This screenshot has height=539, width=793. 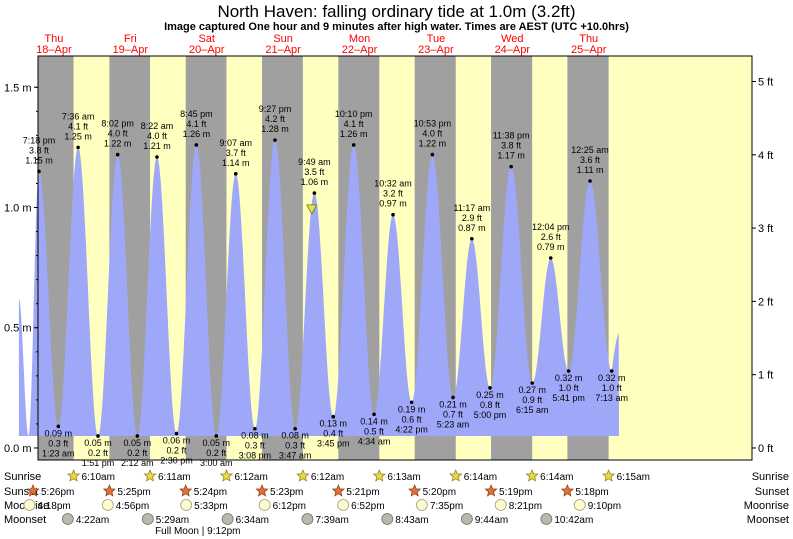 I want to click on tide-height-m: 1.11 m, so click(x=590, y=170).